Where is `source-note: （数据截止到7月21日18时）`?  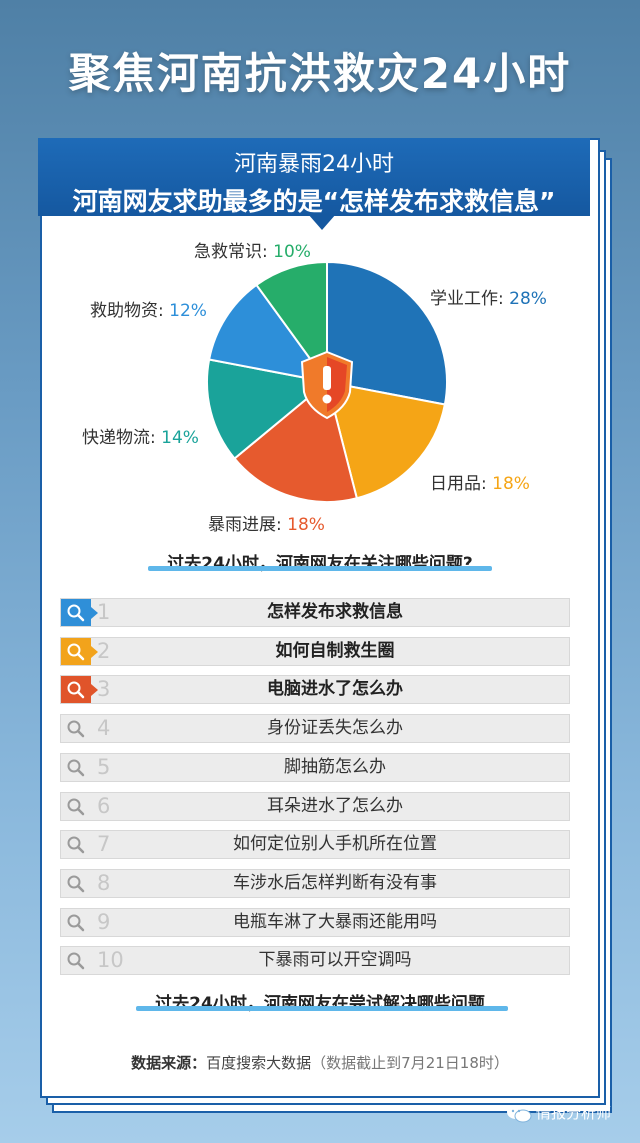
source-note: （数据截止到7月21日18时） is located at coordinates (410, 1063).